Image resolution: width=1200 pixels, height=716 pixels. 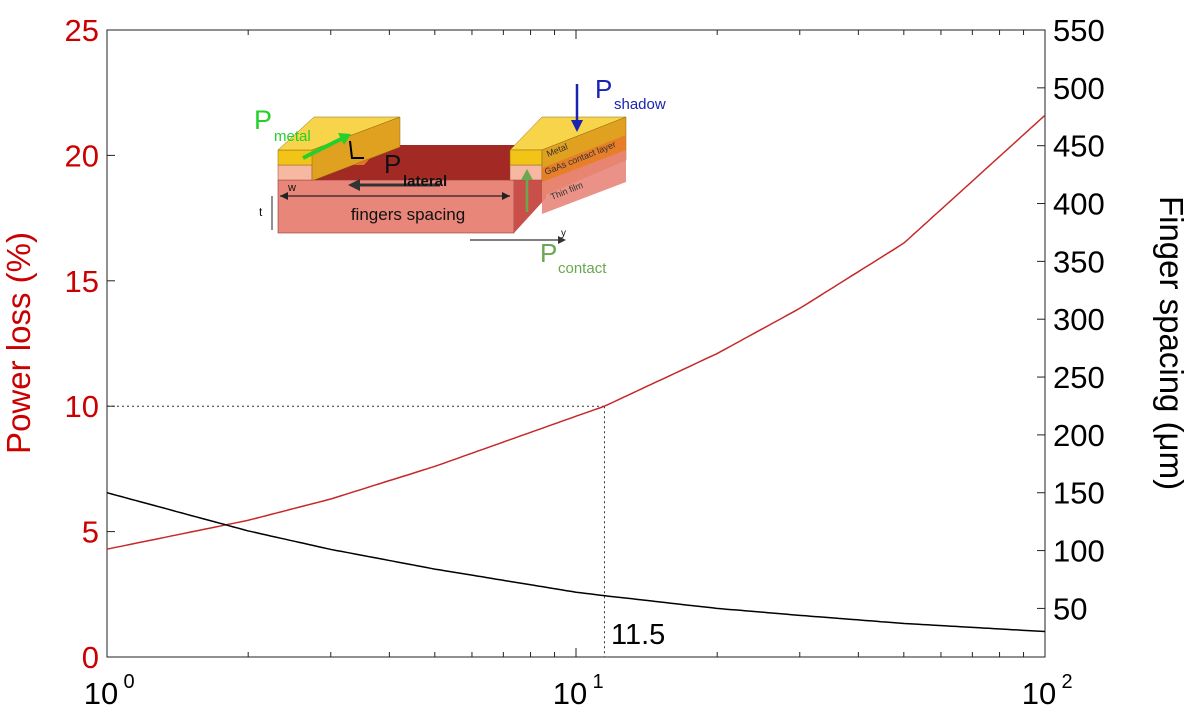 What do you see at coordinates (548, 253) in the screenshot?
I see `p-contact-label: P` at bounding box center [548, 253].